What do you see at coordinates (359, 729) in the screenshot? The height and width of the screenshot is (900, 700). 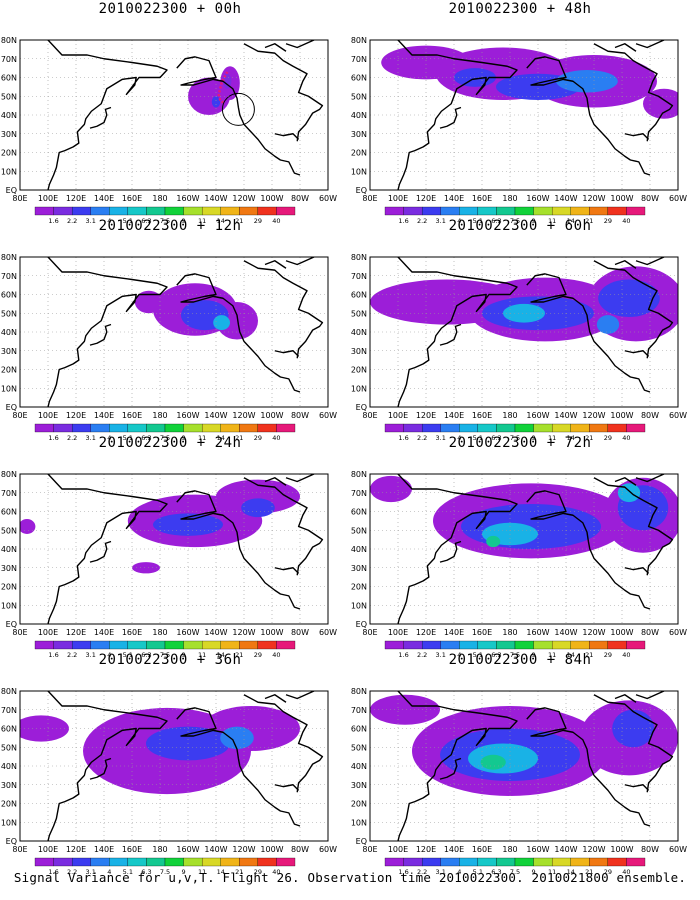 I see `y-tick-label: 60N` at bounding box center [359, 729].